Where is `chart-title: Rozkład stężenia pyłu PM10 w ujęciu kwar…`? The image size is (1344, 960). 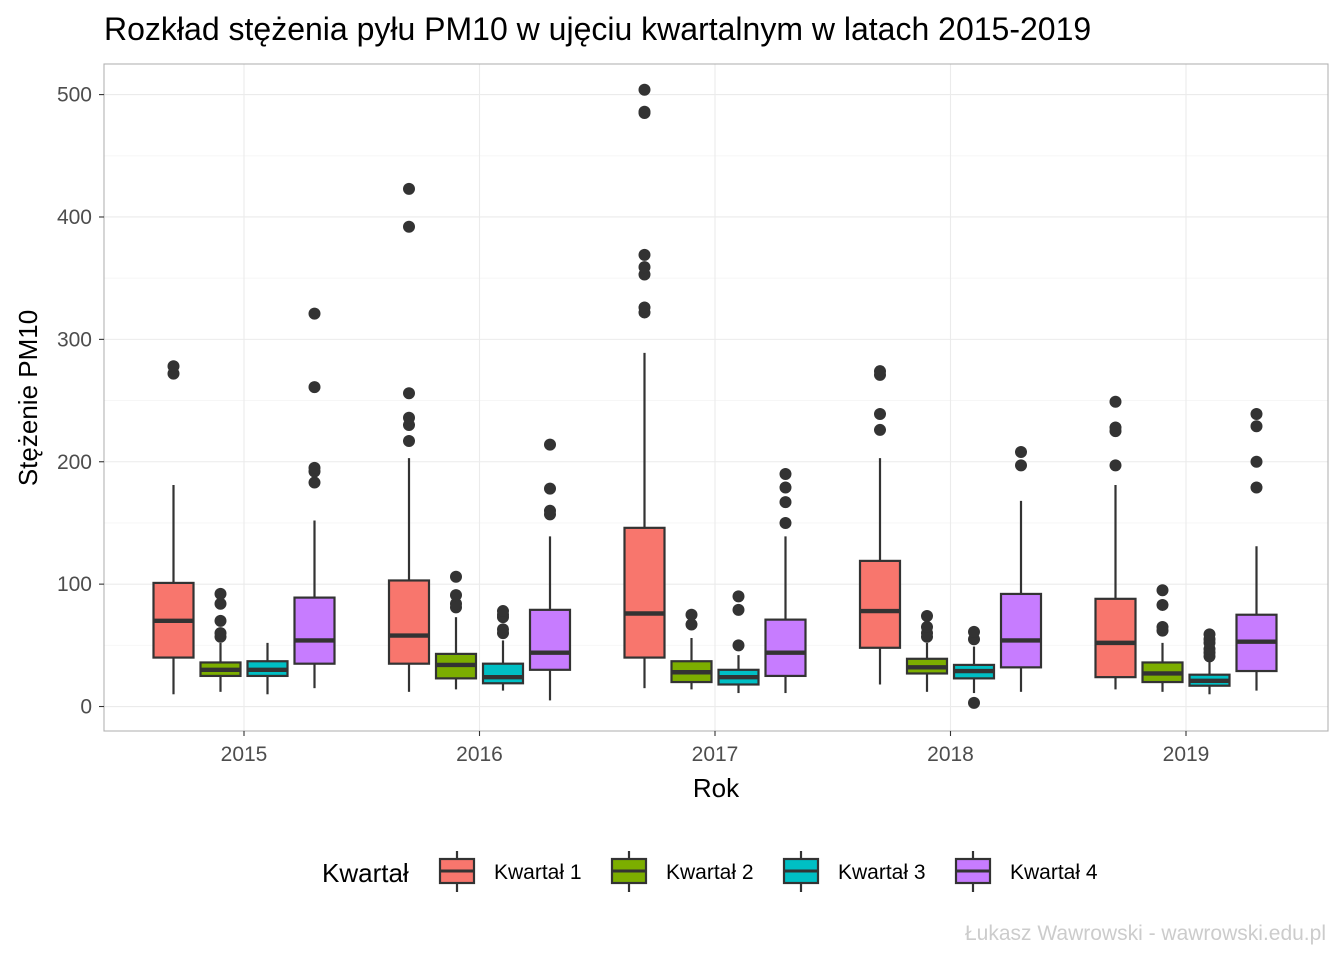
chart-title: Rozkład stężenia pyłu PM10 w ujęciu kwar… is located at coordinates (597, 29).